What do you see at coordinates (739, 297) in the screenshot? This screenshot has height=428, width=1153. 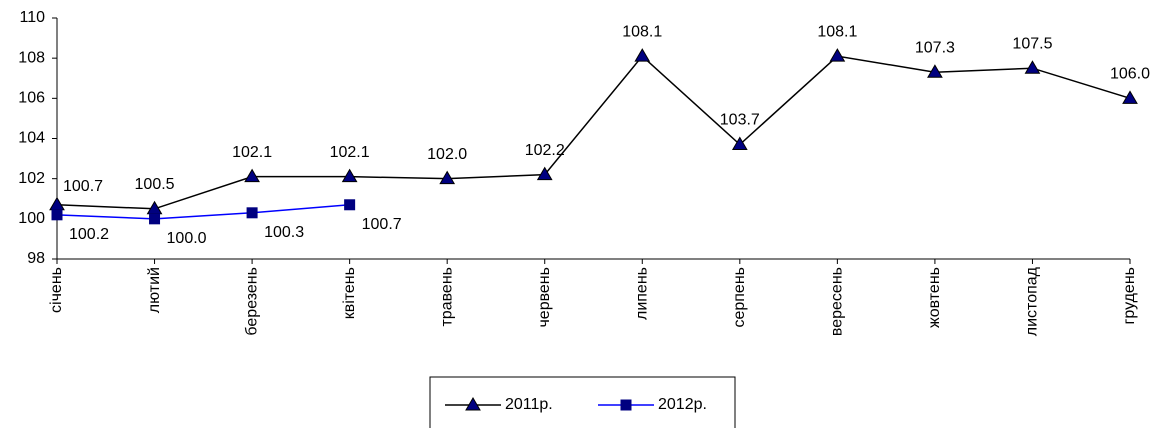 I see `x-tick-label: серпень` at bounding box center [739, 297].